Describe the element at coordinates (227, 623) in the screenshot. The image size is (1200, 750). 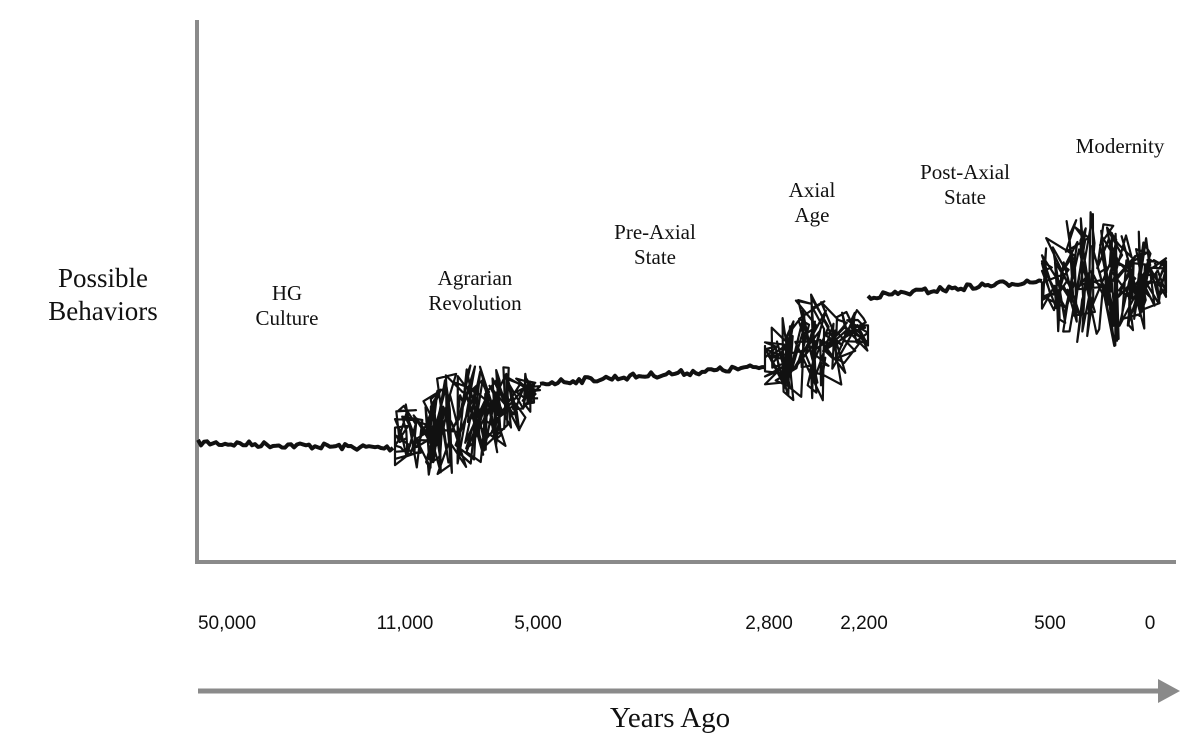
I see `x-tick-label: 50,000` at that location.